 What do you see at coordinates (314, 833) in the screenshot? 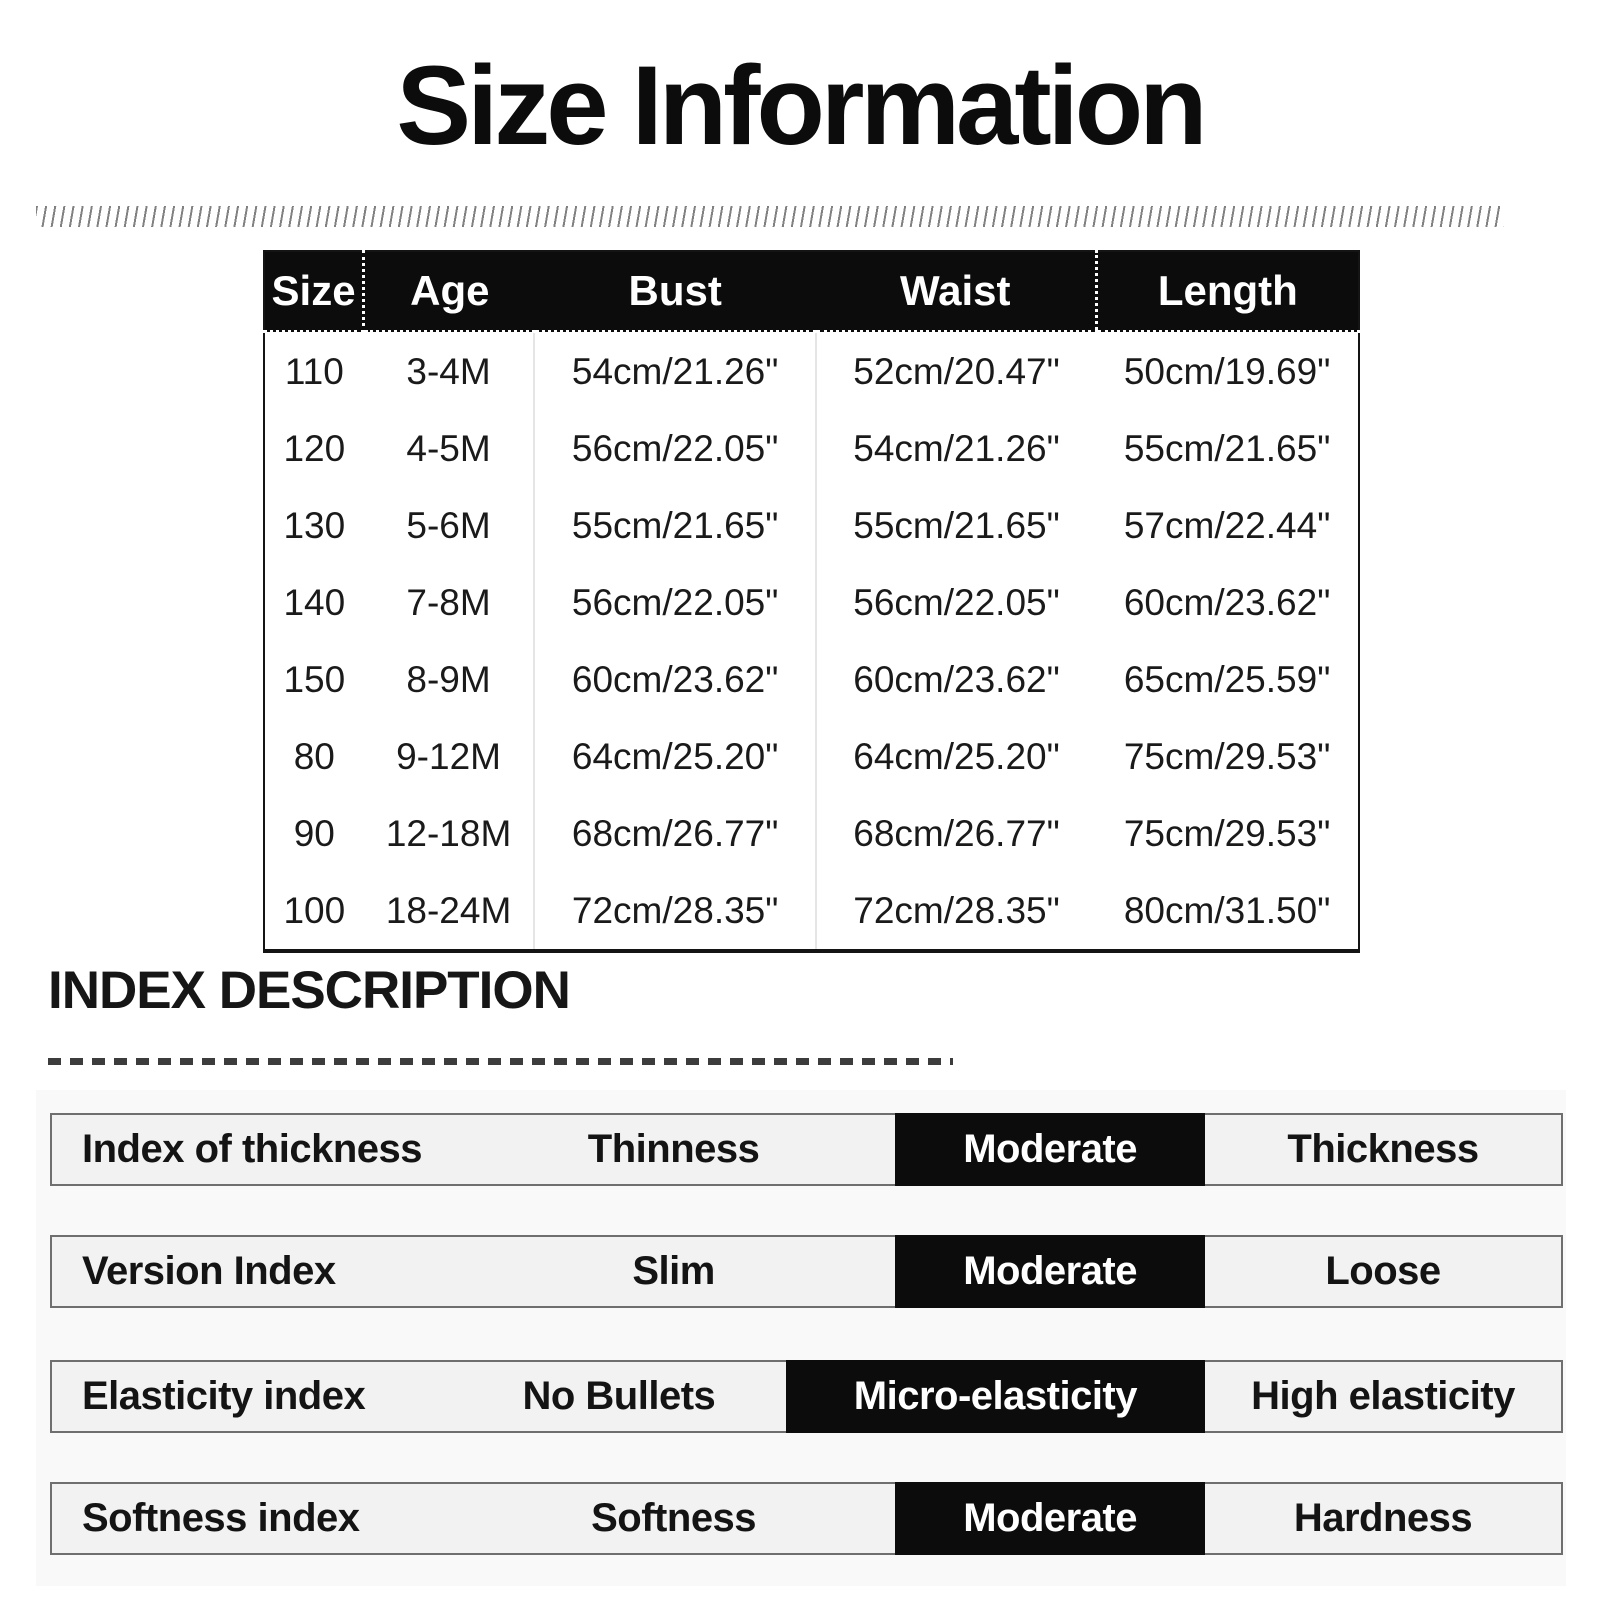
I see `cell-size: 90` at bounding box center [314, 833].